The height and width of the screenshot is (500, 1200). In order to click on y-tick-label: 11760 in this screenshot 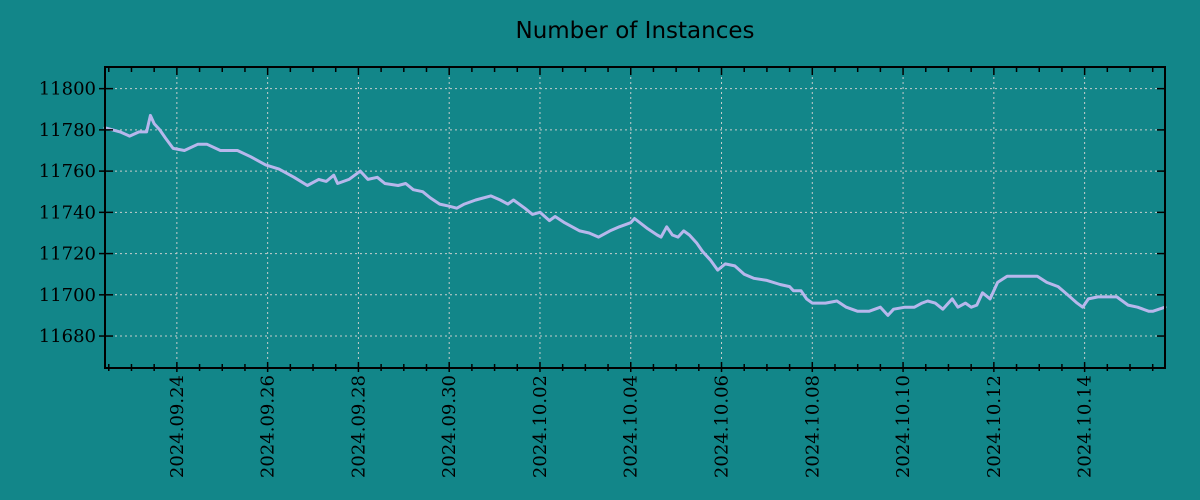, I will do `click(67, 171)`.